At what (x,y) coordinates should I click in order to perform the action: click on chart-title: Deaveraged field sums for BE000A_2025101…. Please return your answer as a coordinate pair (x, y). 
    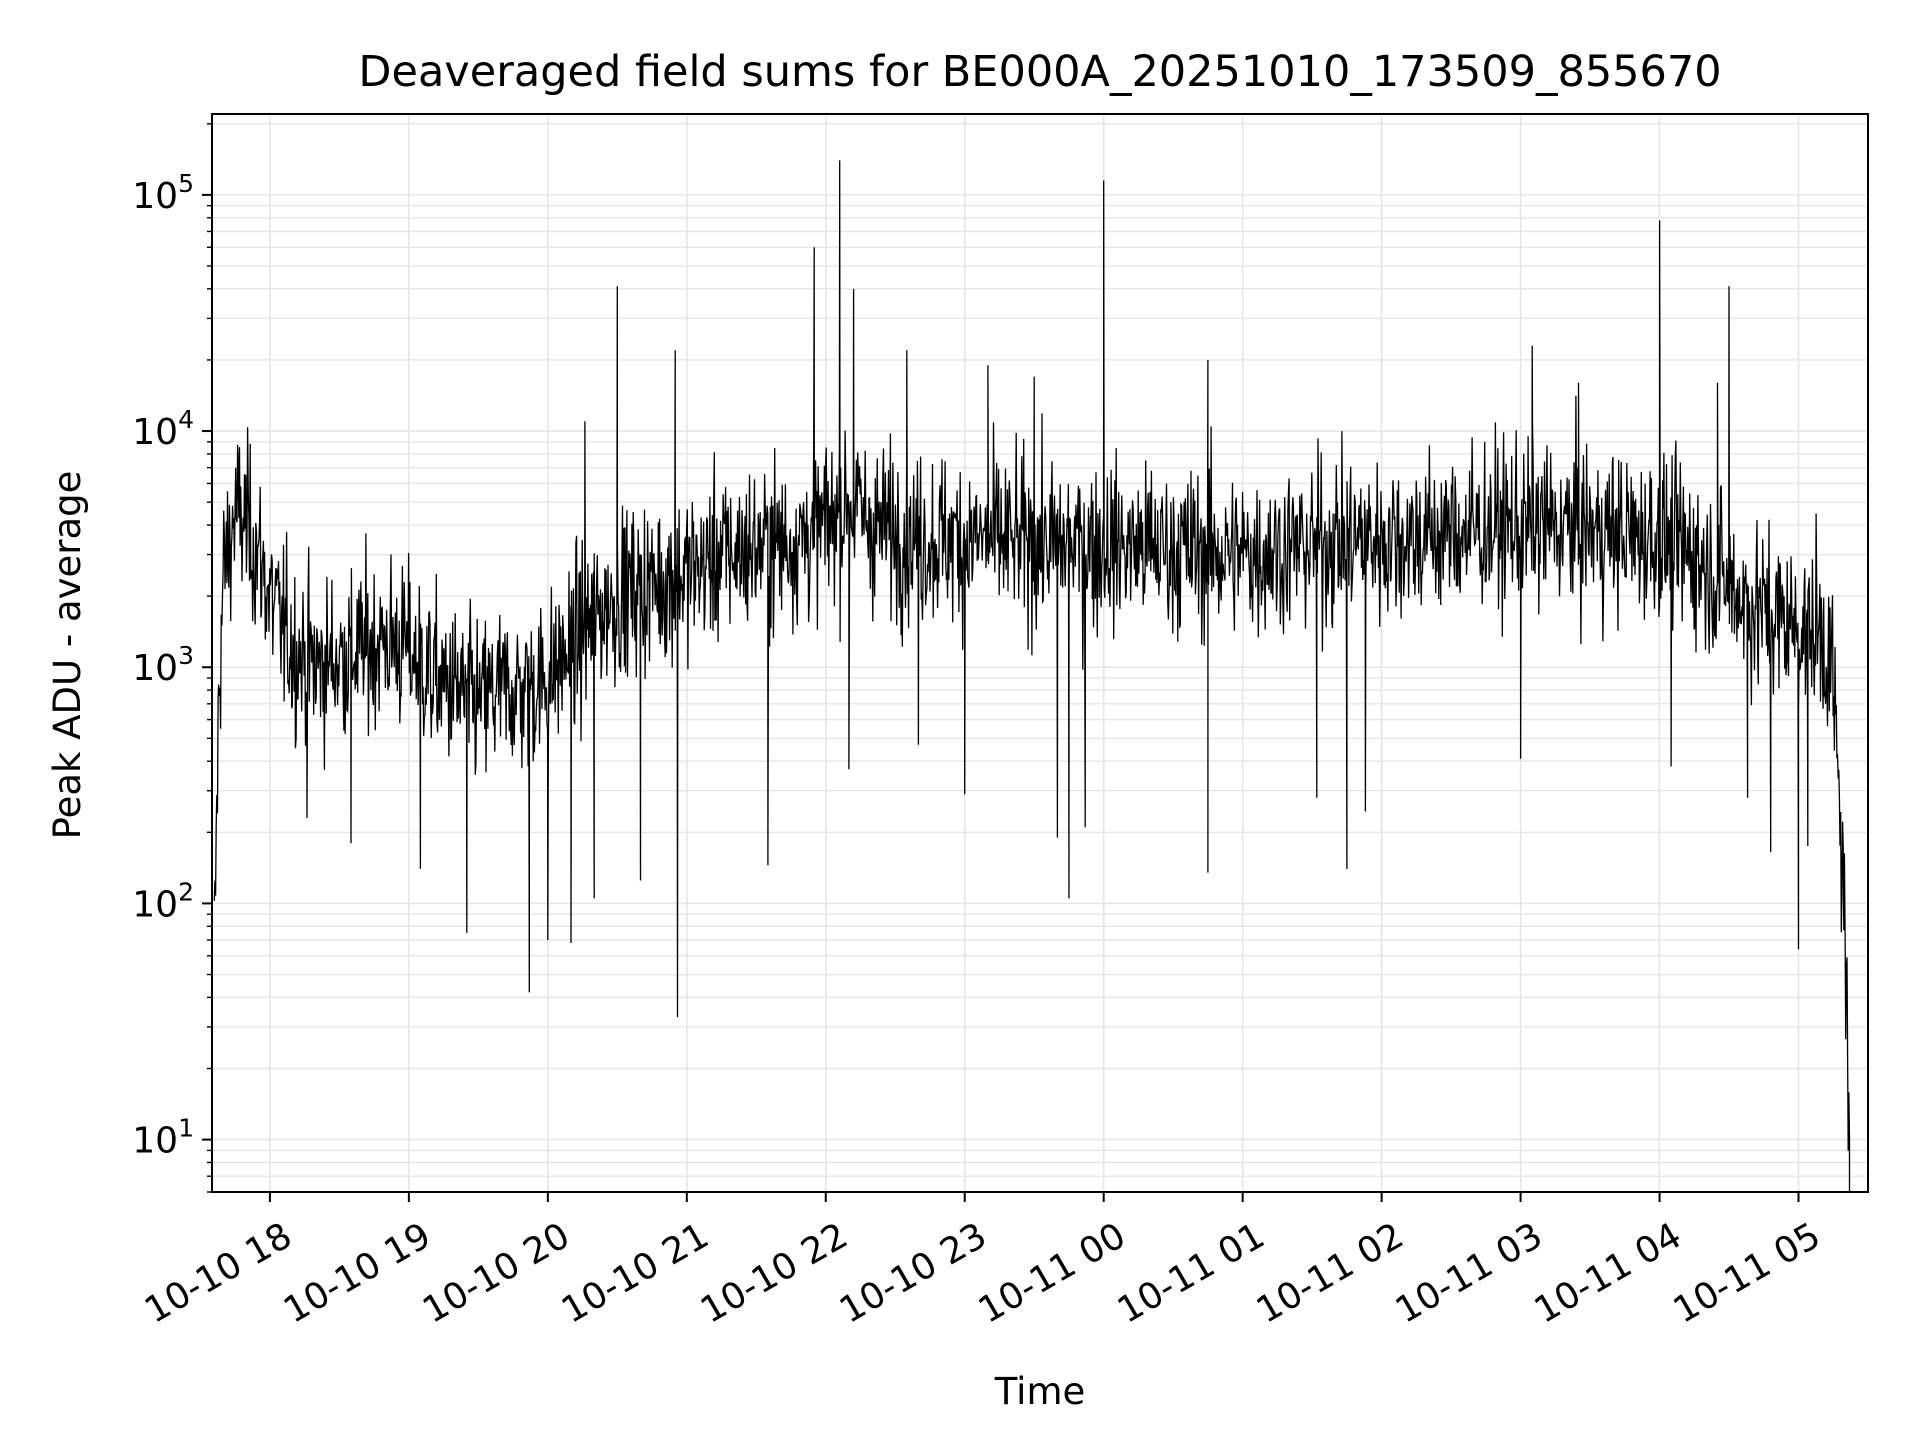
    Looking at the image, I should click on (1039, 72).